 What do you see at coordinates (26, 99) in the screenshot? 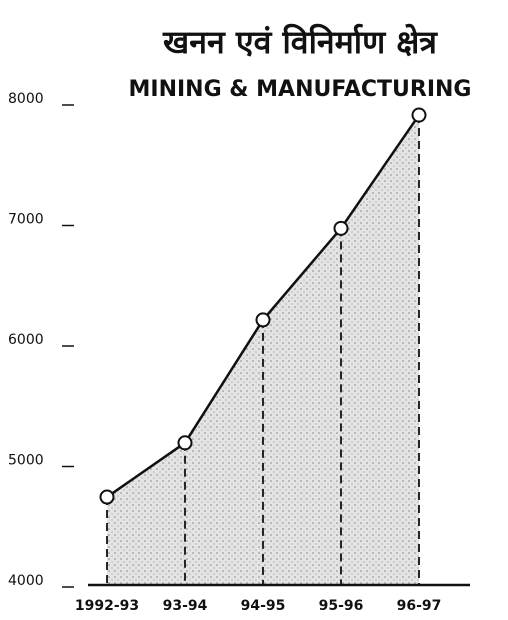
I see `y-tick-label: 8000` at bounding box center [26, 99].